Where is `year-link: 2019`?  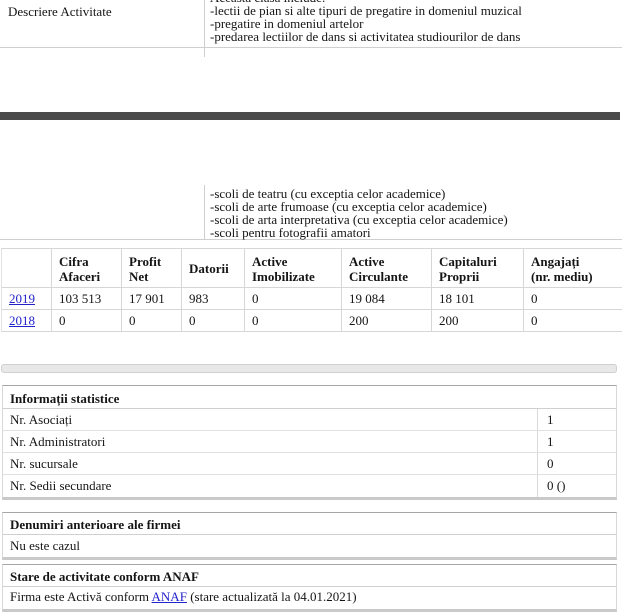 year-link: 2019 is located at coordinates (22, 298).